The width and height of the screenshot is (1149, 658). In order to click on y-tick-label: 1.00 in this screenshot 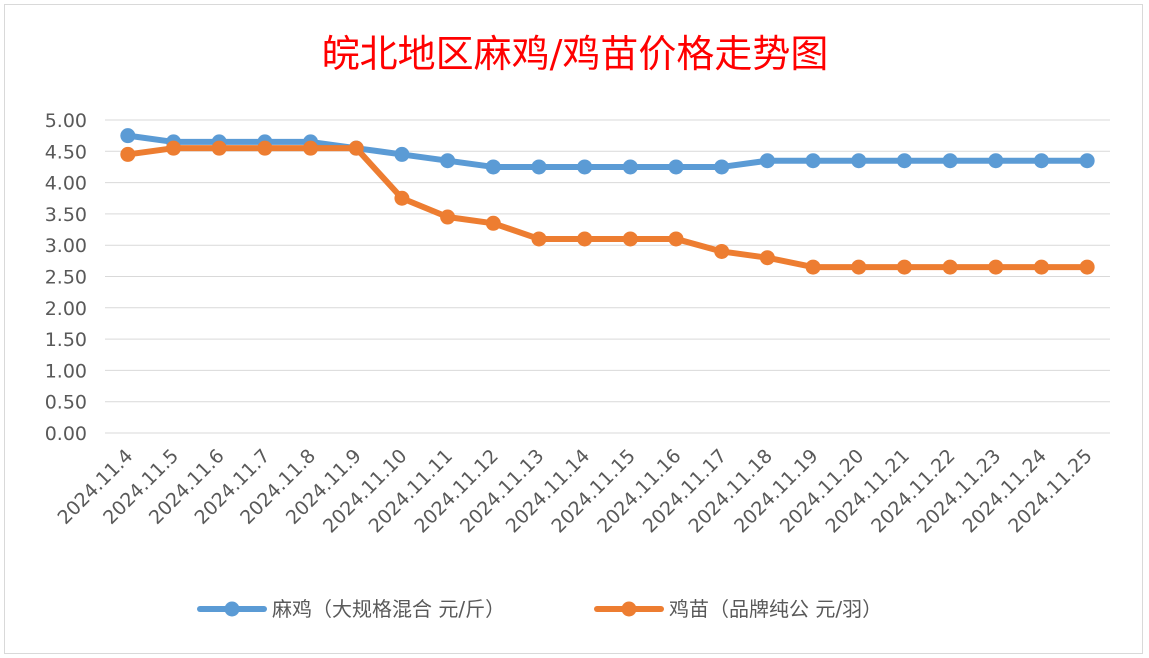, I will do `click(66, 371)`.